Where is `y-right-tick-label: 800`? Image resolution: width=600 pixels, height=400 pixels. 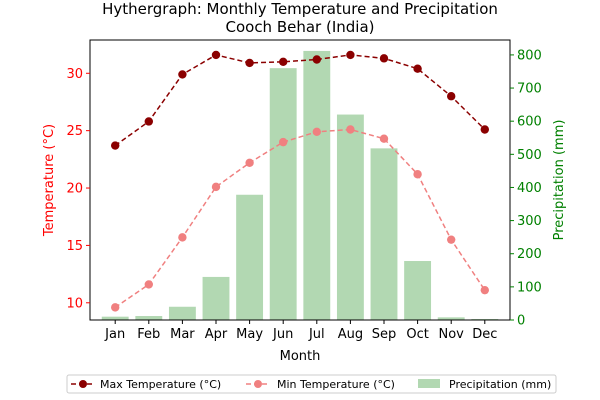 y-right-tick-label: 800 is located at coordinates (529, 55).